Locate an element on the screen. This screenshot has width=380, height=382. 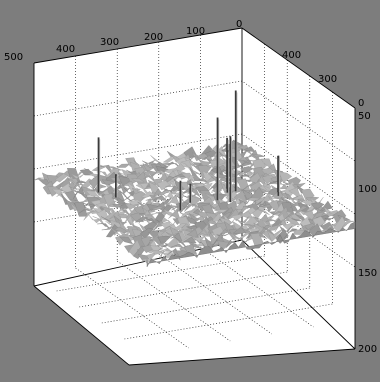
y-tick-label: 400 is located at coordinates (291, 55).